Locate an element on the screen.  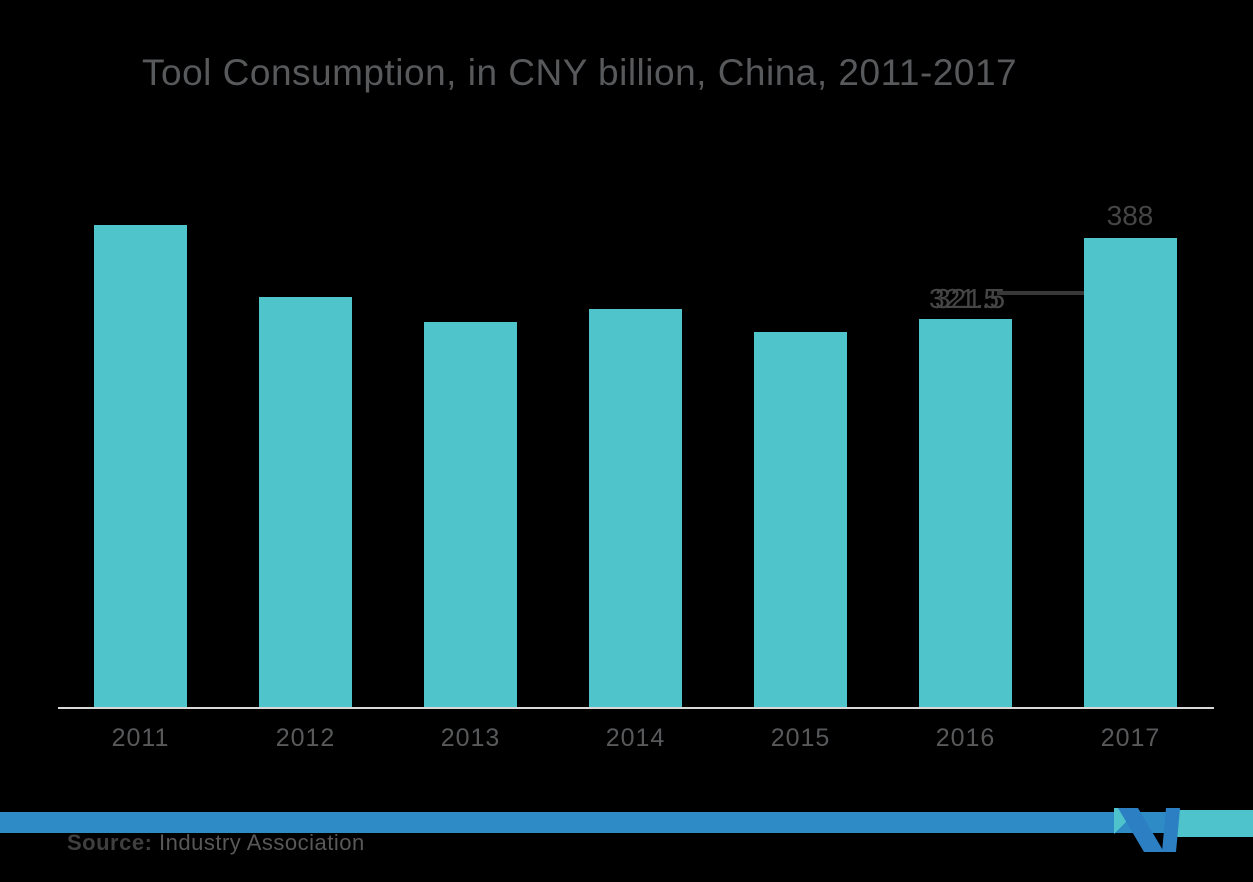
data-label-2016-ghost: 321.5 is located at coordinates (970, 298).